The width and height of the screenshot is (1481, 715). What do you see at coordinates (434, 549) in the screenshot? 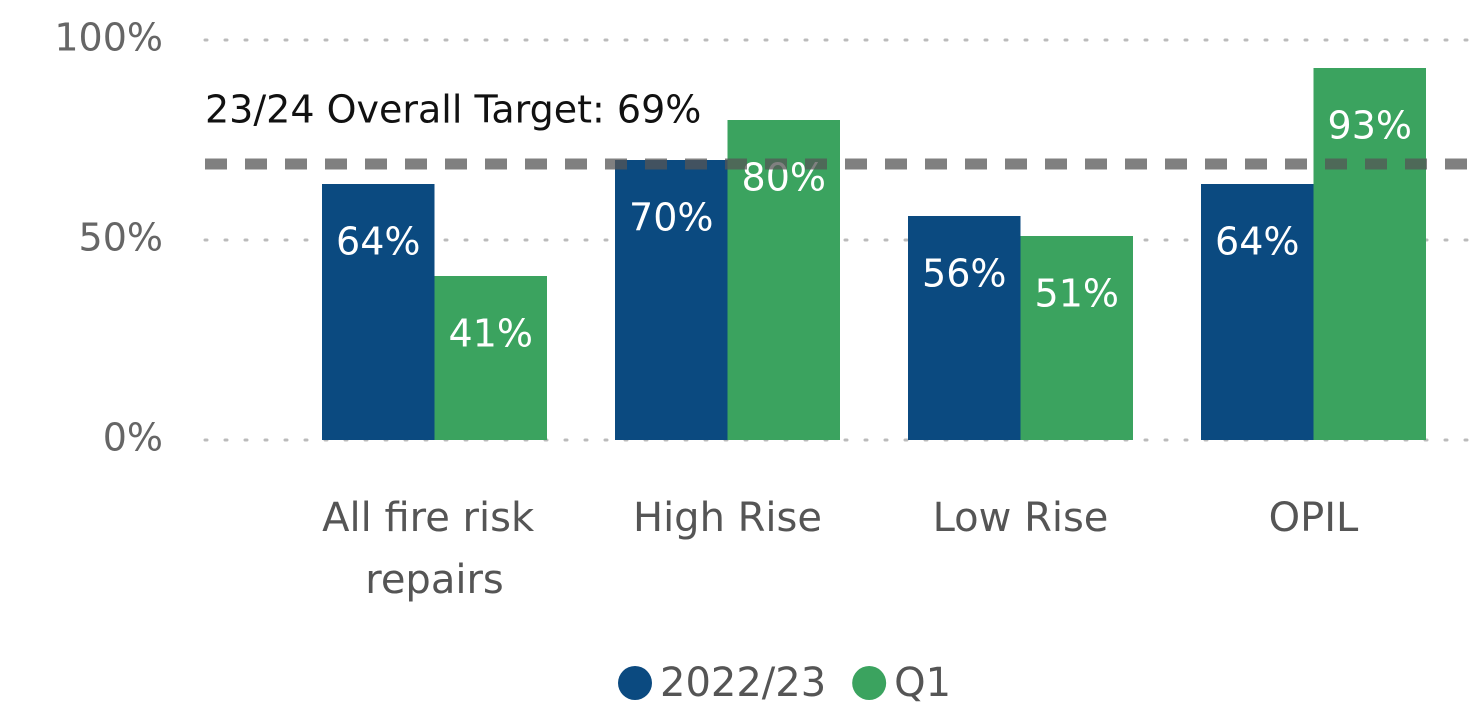
I see `x-tick-label: All fire risk repairs` at bounding box center [434, 549].